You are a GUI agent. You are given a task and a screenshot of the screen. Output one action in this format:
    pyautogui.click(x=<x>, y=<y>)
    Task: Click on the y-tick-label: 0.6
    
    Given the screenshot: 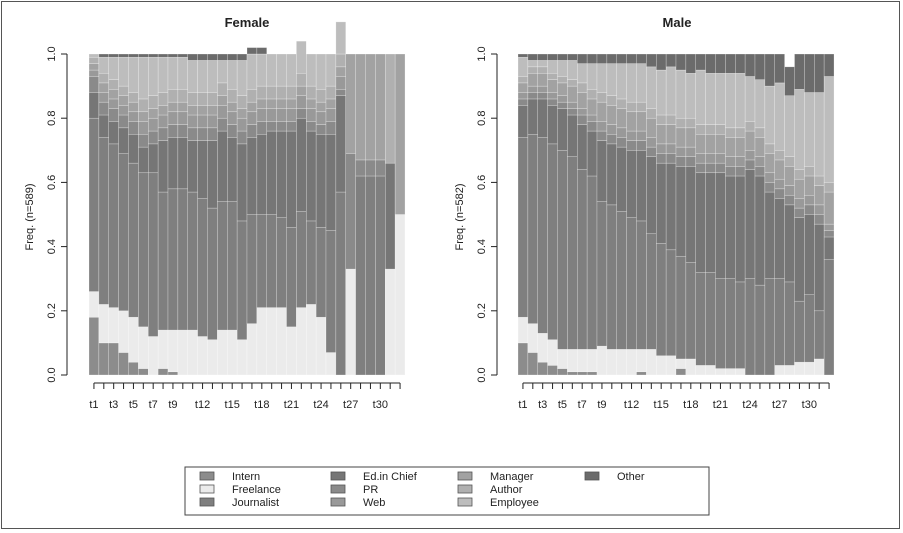 What is the action you would take?
    pyautogui.click(x=52, y=182)
    